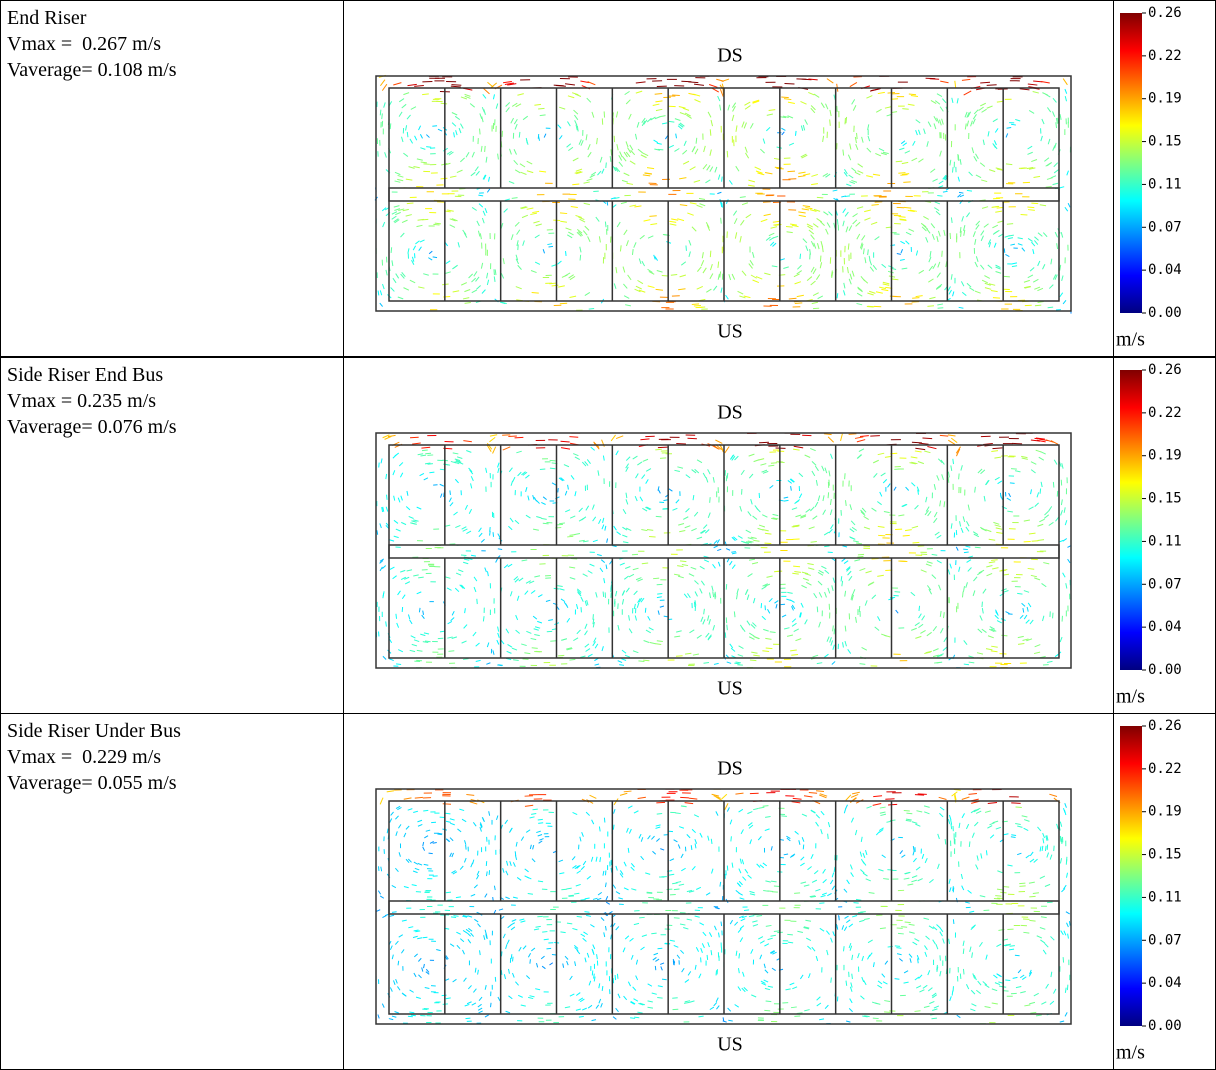  Describe the element at coordinates (1165, 1026) in the screenshot. I see `colorbar-tick-label: 0.00` at that location.